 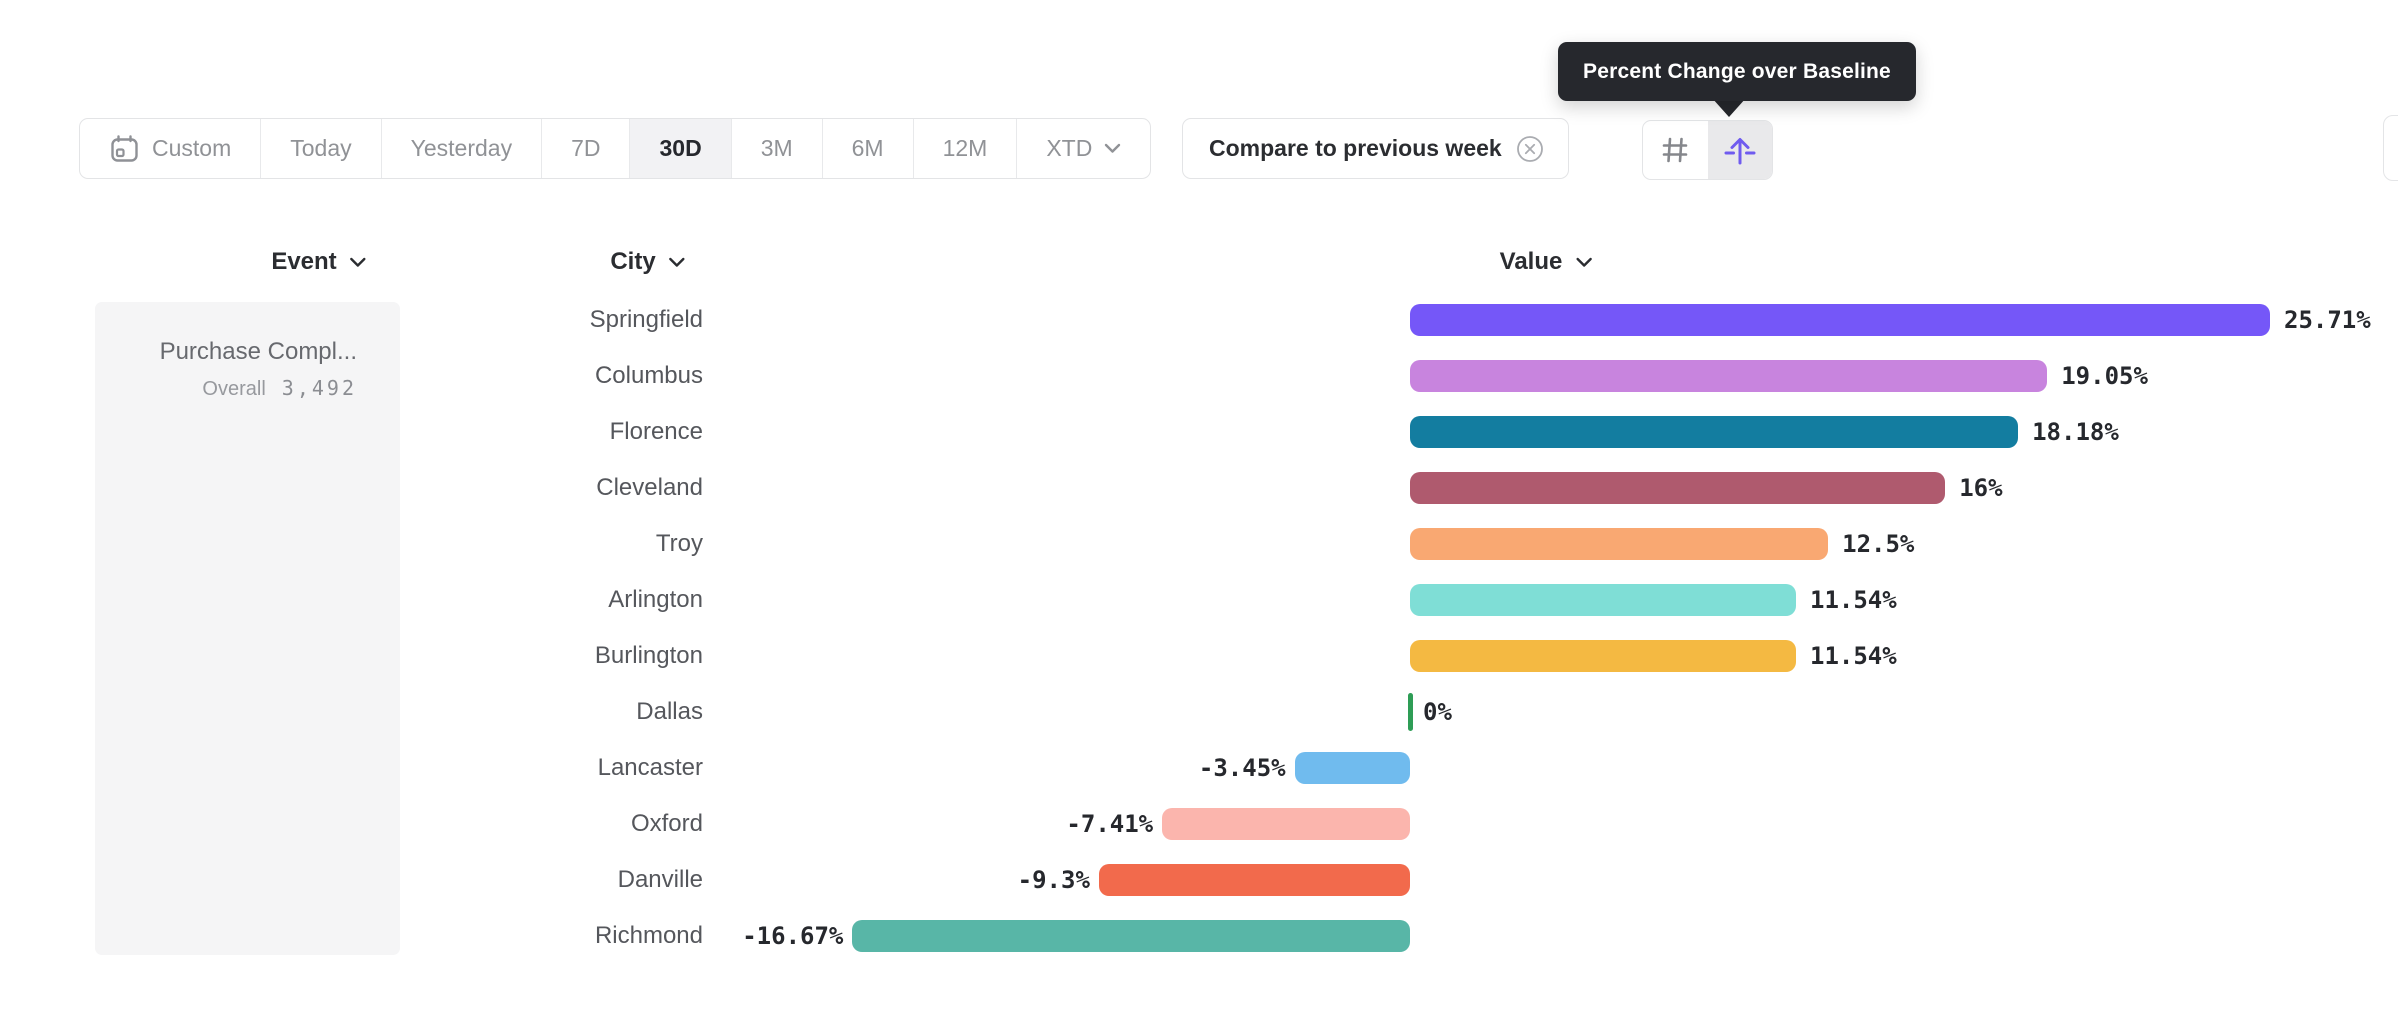 What do you see at coordinates (2390, 148) in the screenshot?
I see `clipped-button` at bounding box center [2390, 148].